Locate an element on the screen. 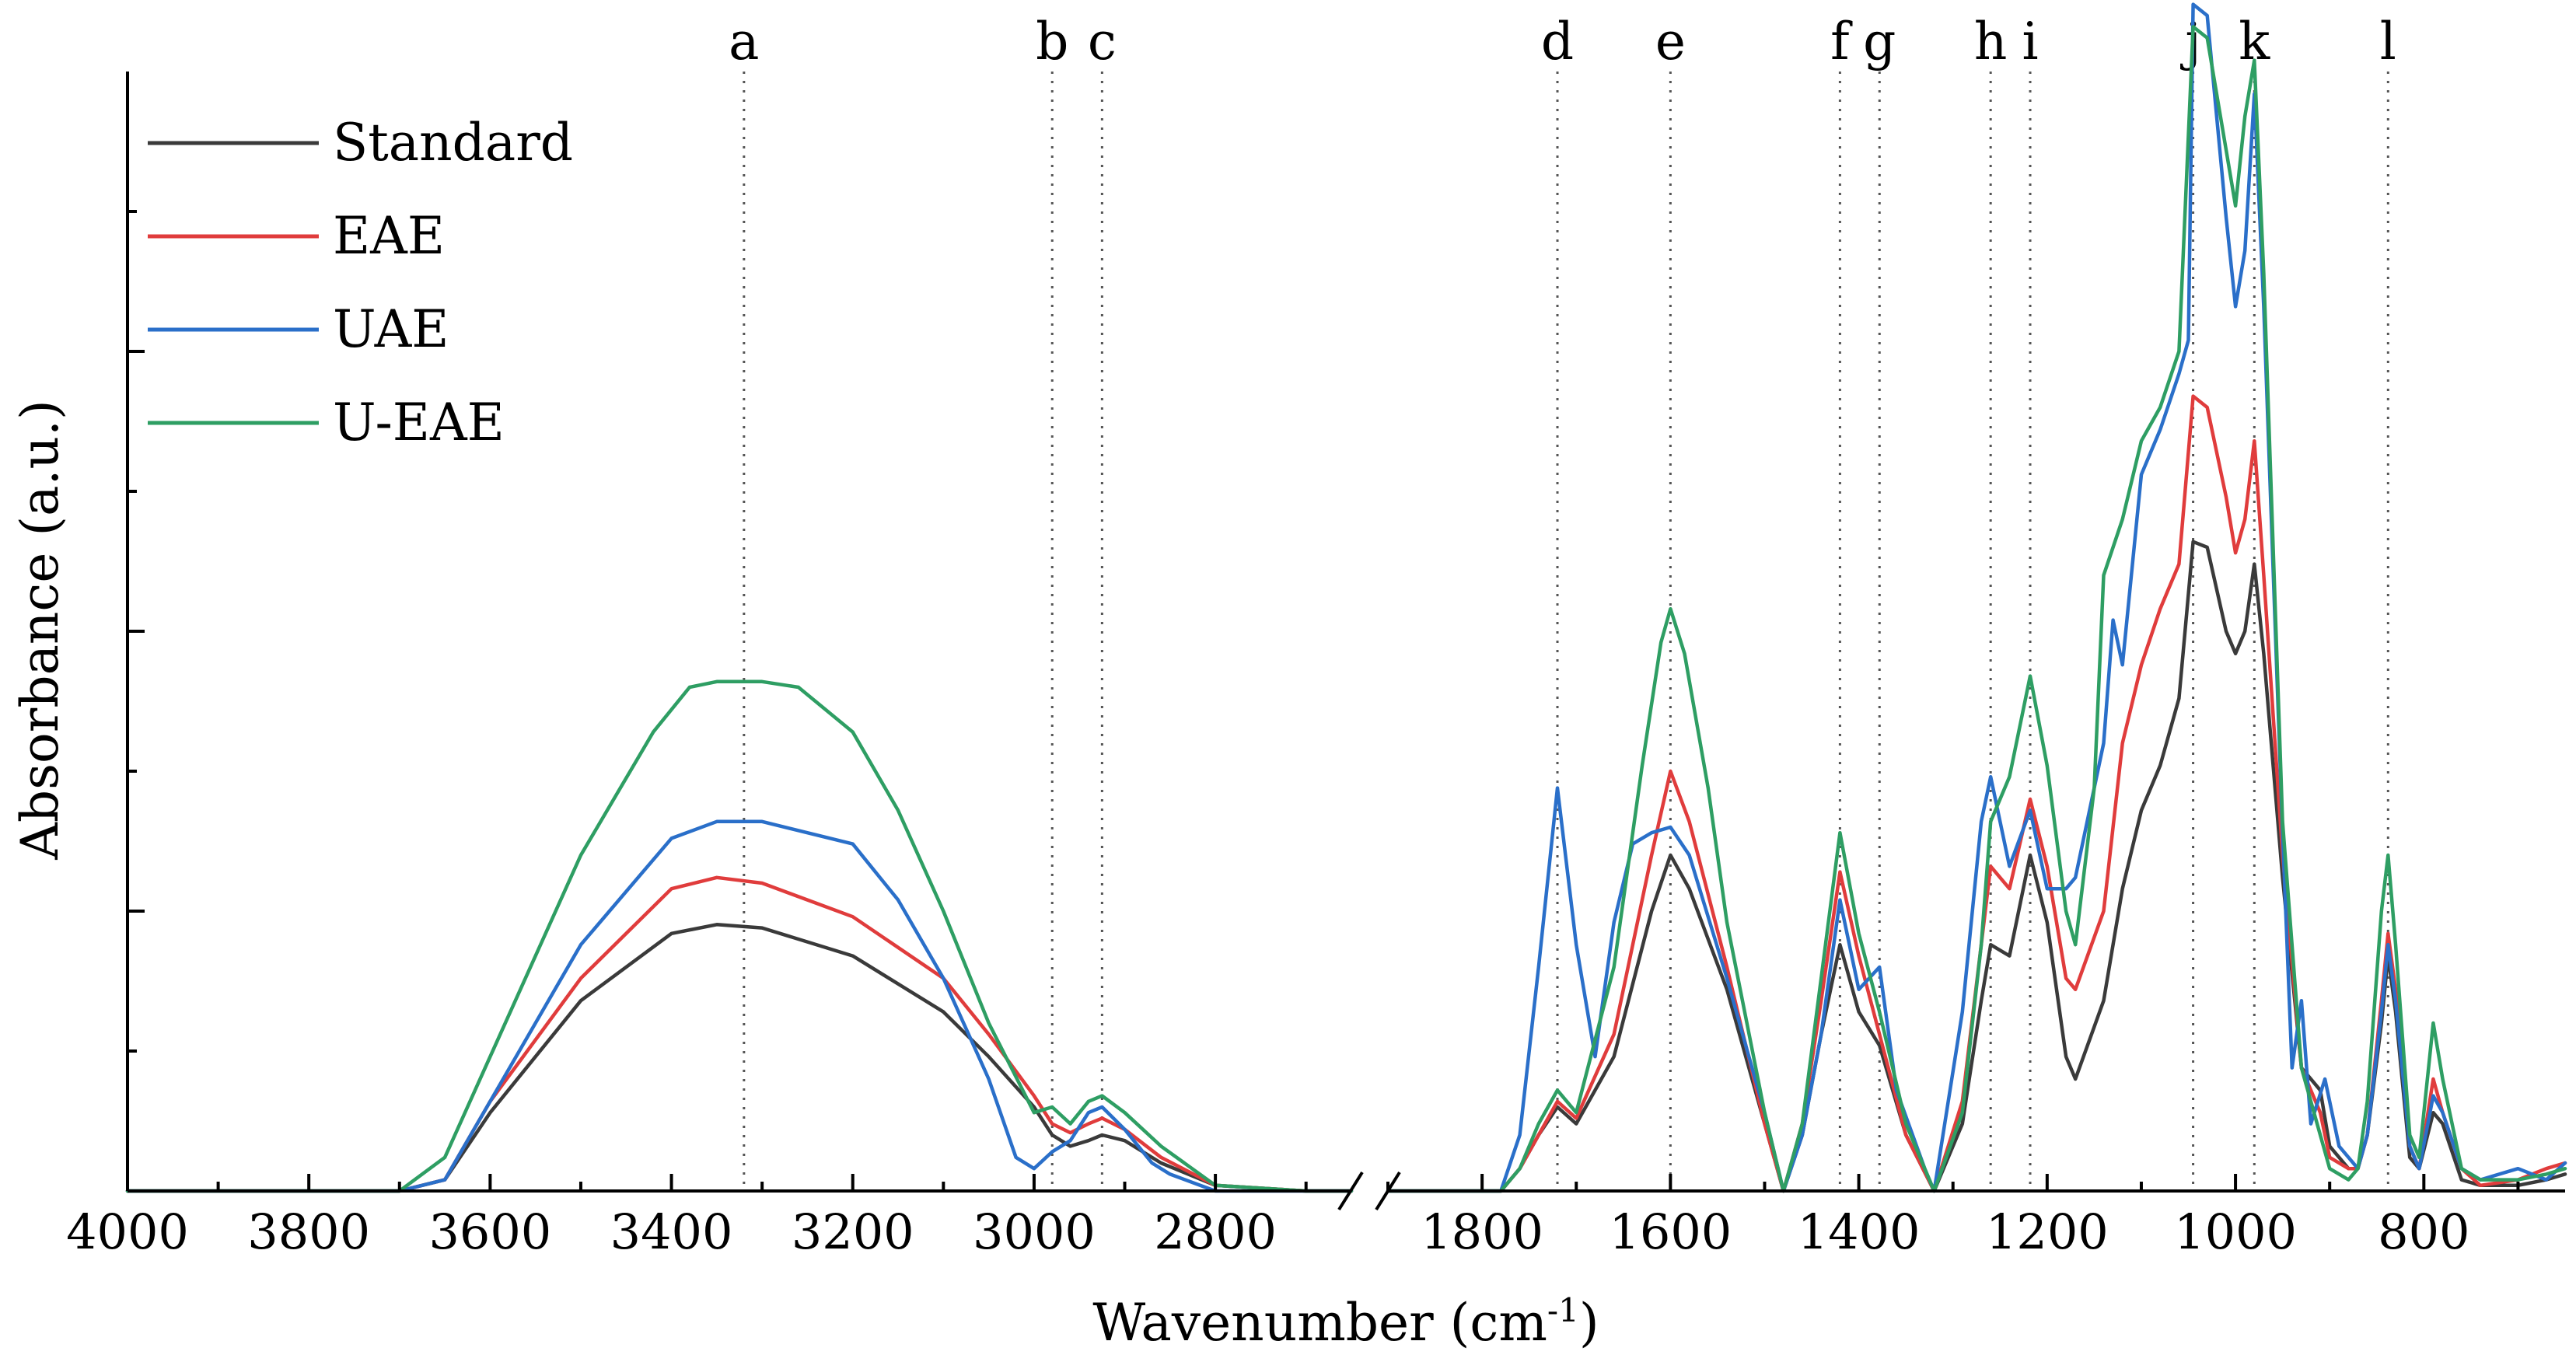  legend-label-u-eae: U-EAE is located at coordinates (419, 423).